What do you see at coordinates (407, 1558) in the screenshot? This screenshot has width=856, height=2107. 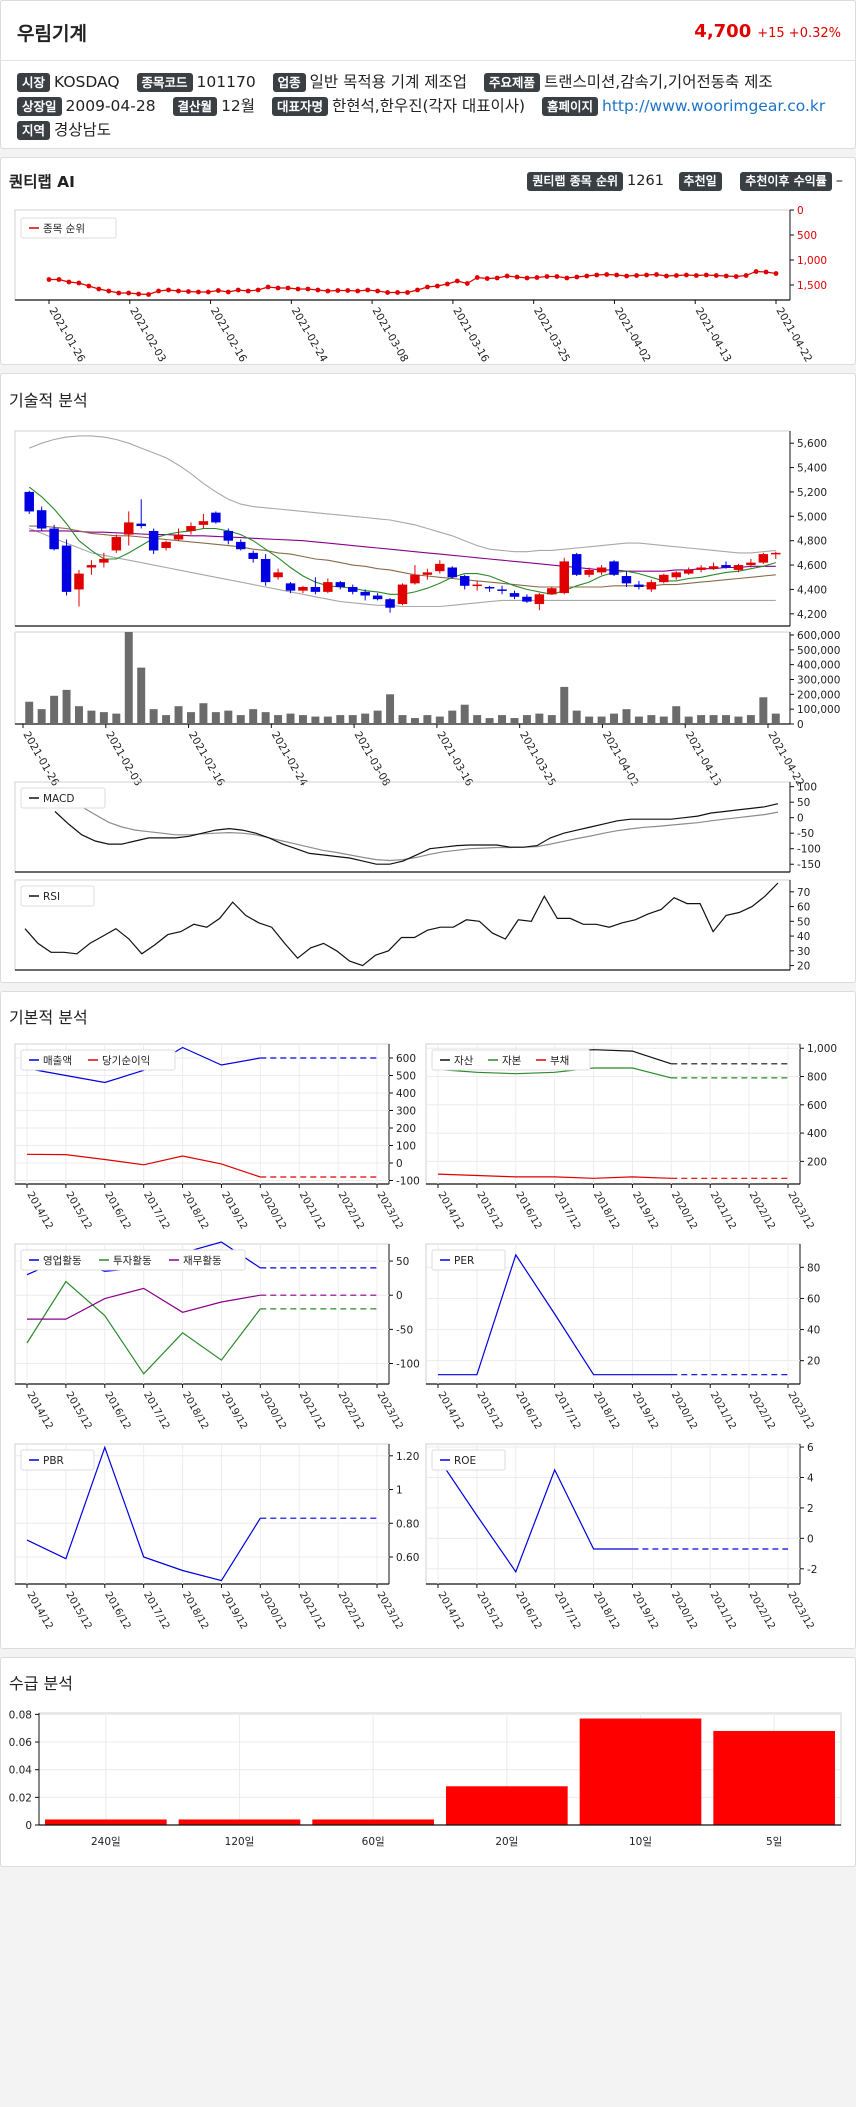 I see `pbr-y-tick-label: 0.60` at bounding box center [407, 1558].